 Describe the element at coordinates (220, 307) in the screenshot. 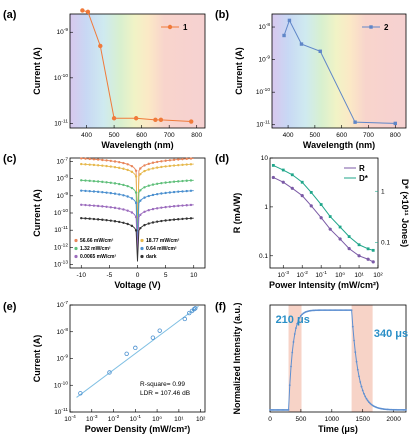

I see `panel-label-f: (f)` at that location.